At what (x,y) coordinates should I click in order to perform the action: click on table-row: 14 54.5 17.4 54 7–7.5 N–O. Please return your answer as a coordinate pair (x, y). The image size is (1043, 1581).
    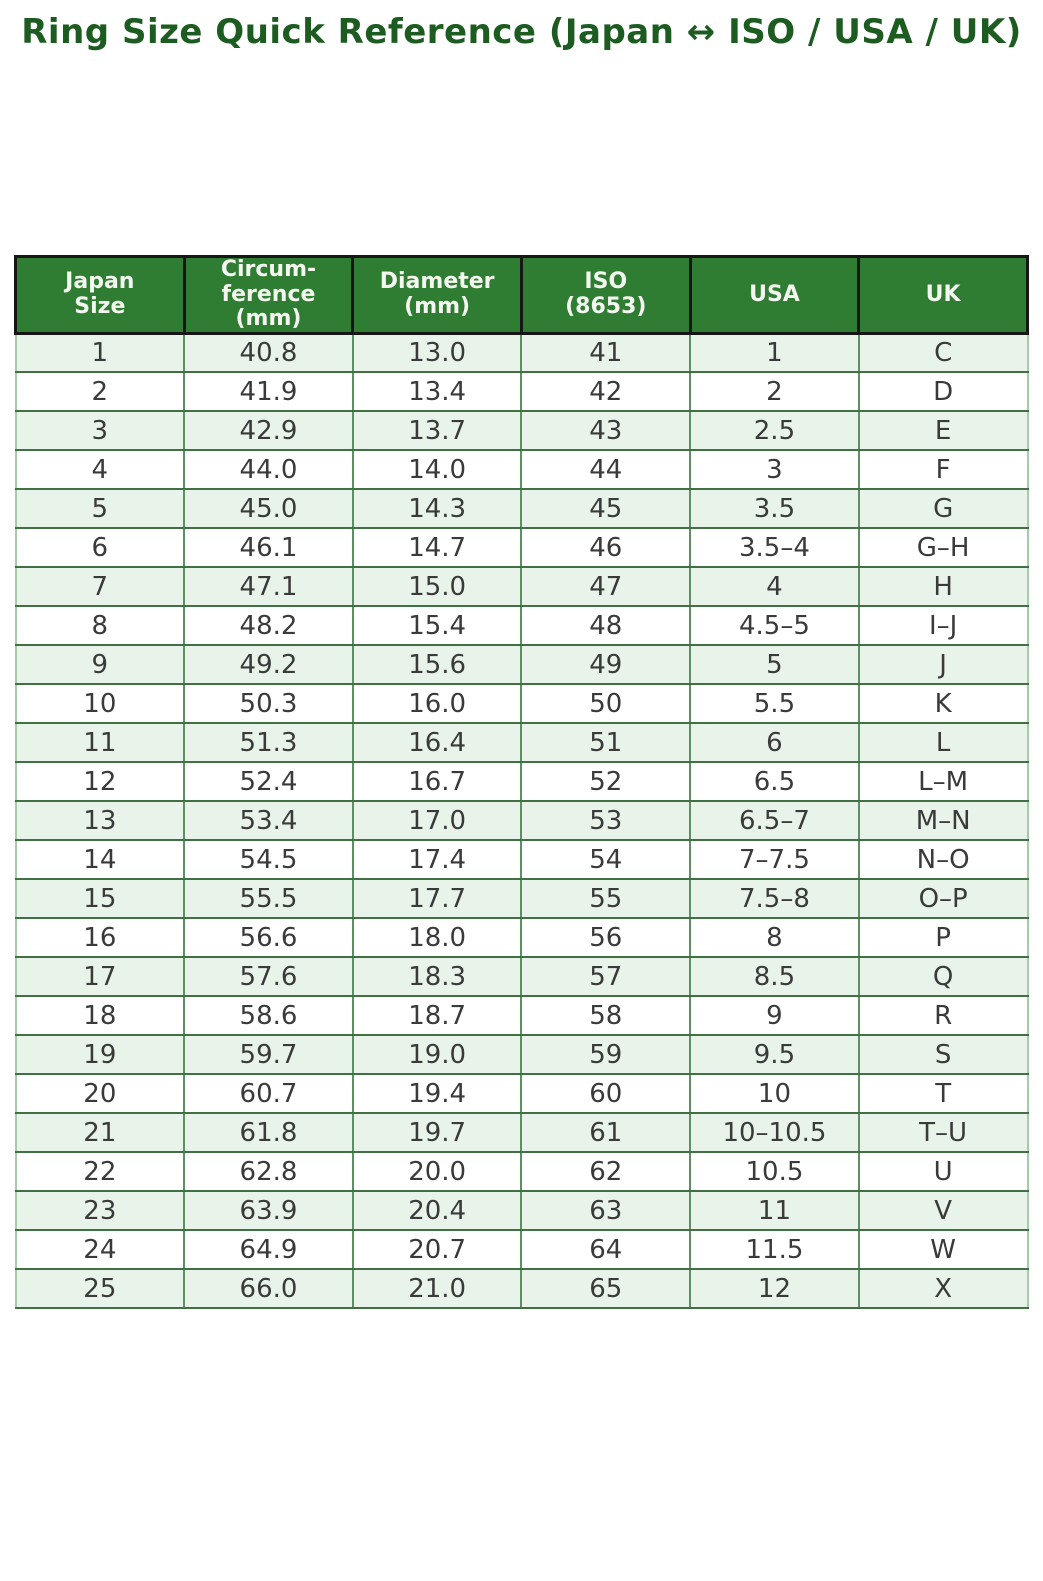
    Looking at the image, I should click on (521, 860).